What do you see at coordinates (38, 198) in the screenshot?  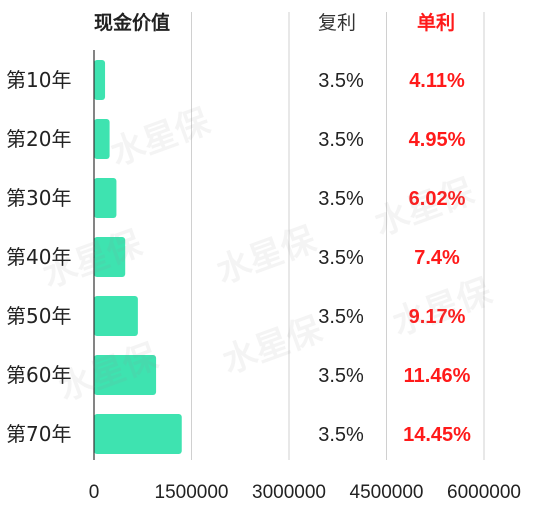 I see `category-label: 第30年` at bounding box center [38, 198].